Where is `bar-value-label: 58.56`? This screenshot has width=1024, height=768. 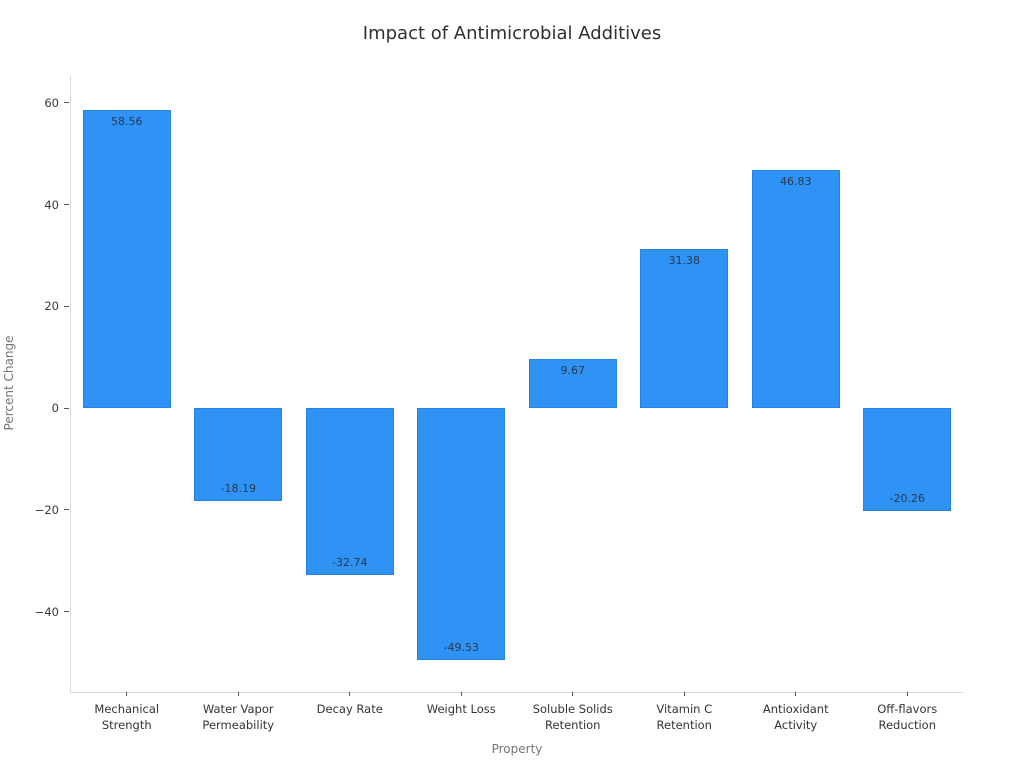 bar-value-label: 58.56 is located at coordinates (127, 122).